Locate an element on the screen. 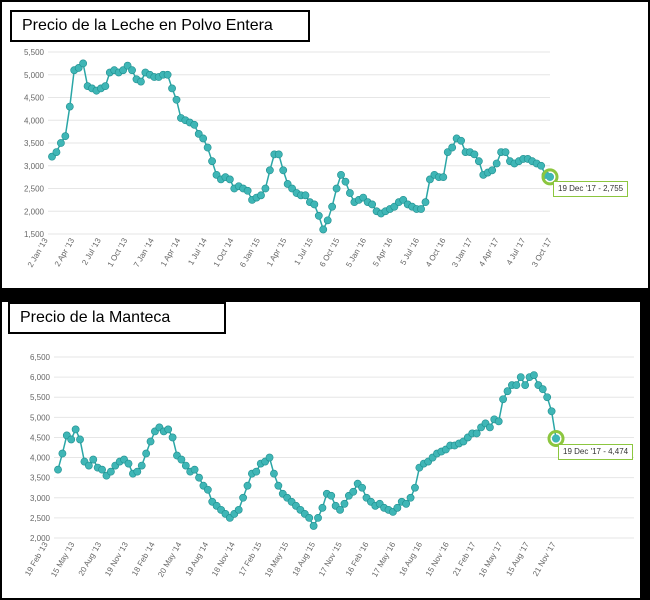 The image size is (650, 600). y-tick-label: 5,000 is located at coordinates (40, 417).